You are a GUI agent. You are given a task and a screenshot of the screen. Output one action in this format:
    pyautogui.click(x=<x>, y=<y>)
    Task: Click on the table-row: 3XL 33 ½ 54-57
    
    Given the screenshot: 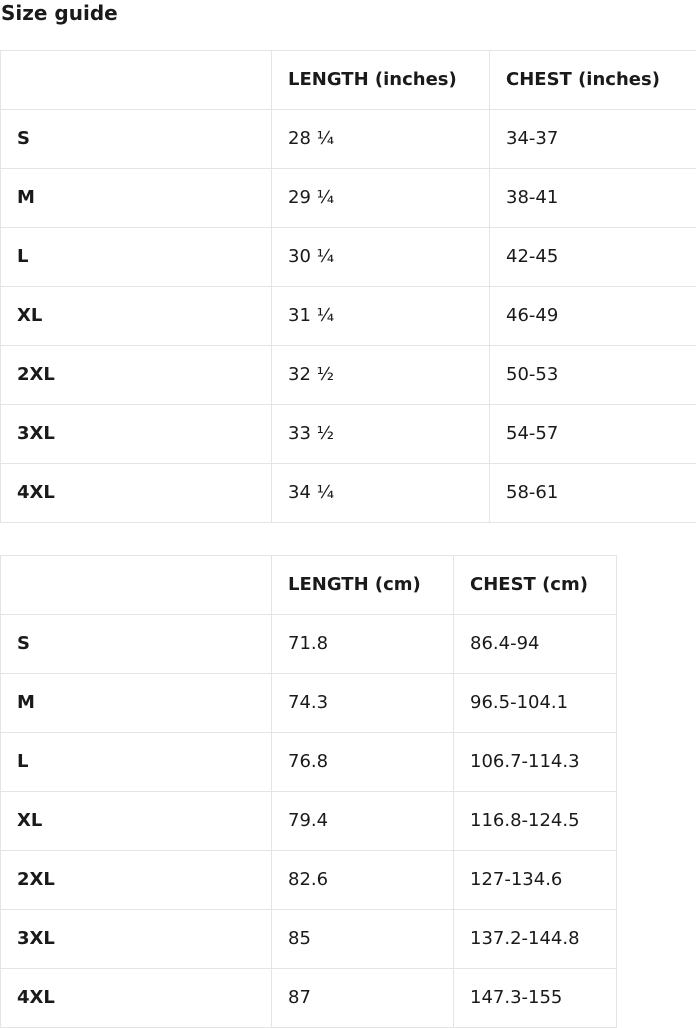 What is the action you would take?
    pyautogui.click(x=348, y=434)
    